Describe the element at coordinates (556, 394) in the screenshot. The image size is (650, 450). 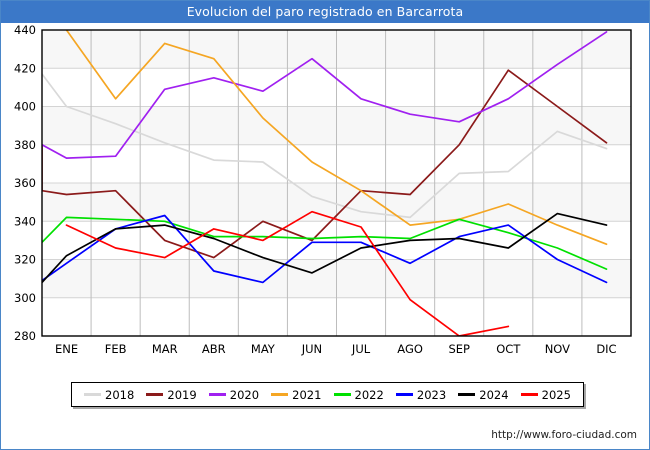
I see `legend-label: 2025` at that location.